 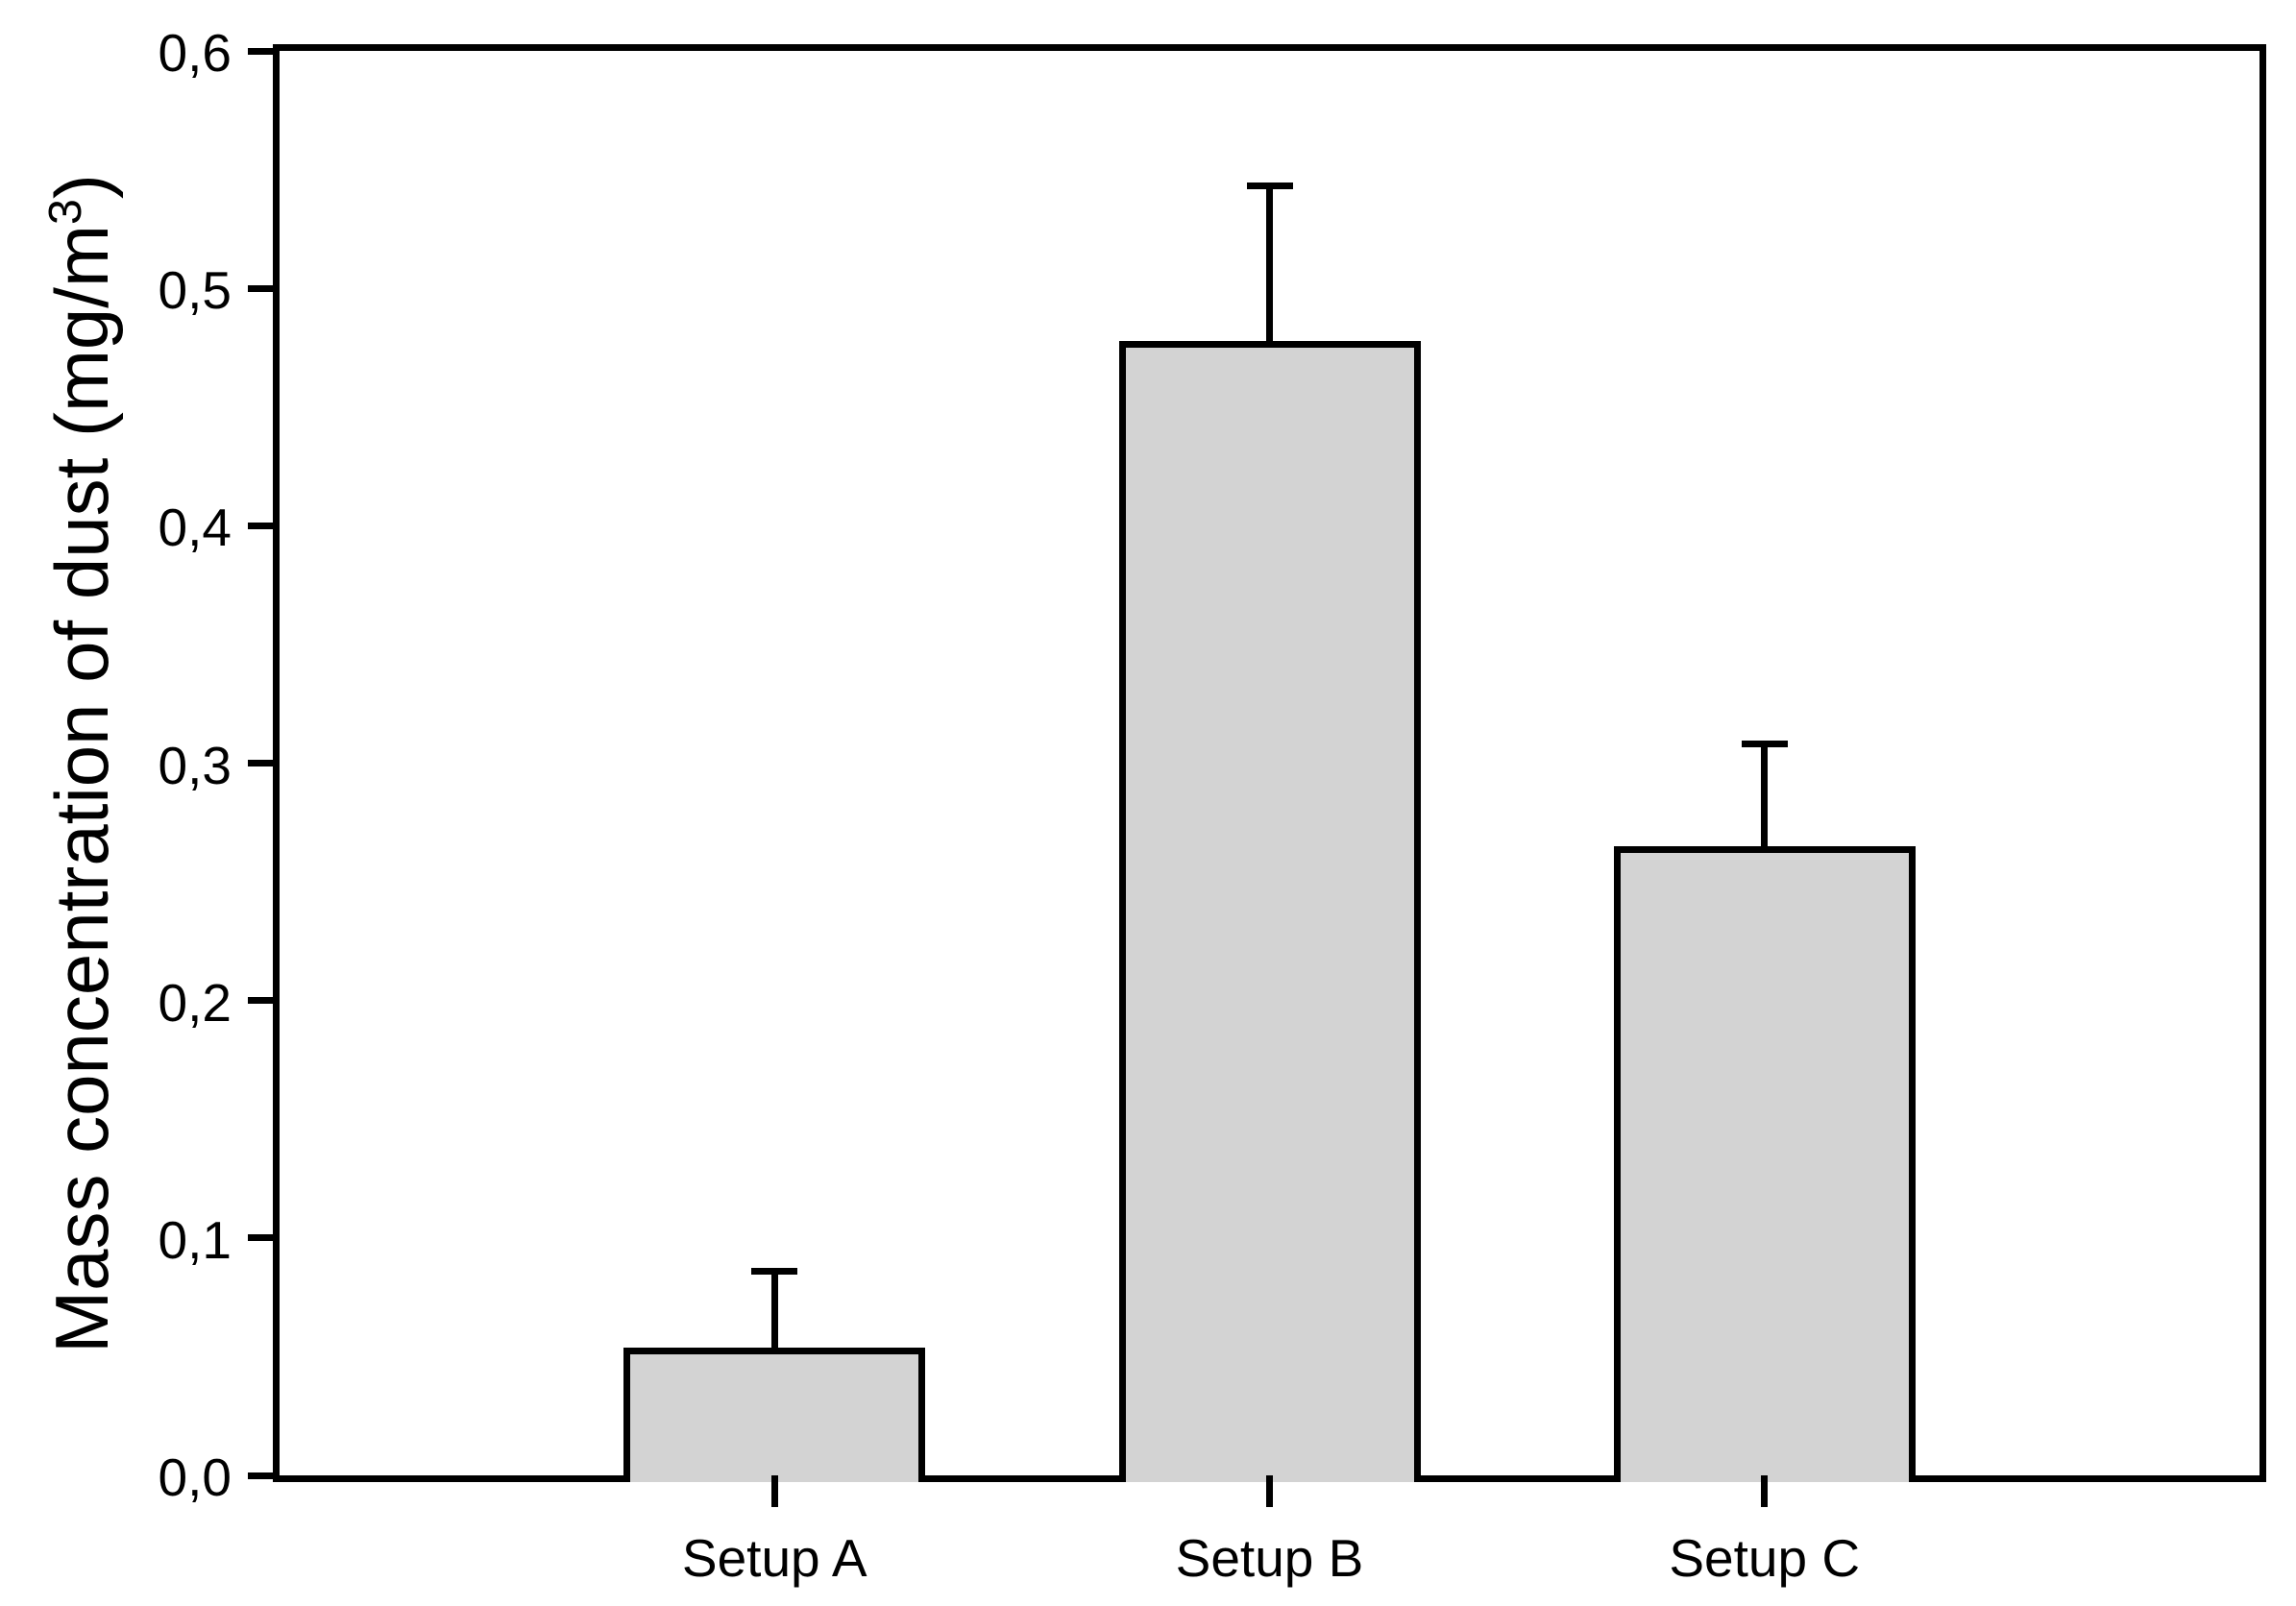 I want to click on superscript-3: 3, so click(x=65, y=211).